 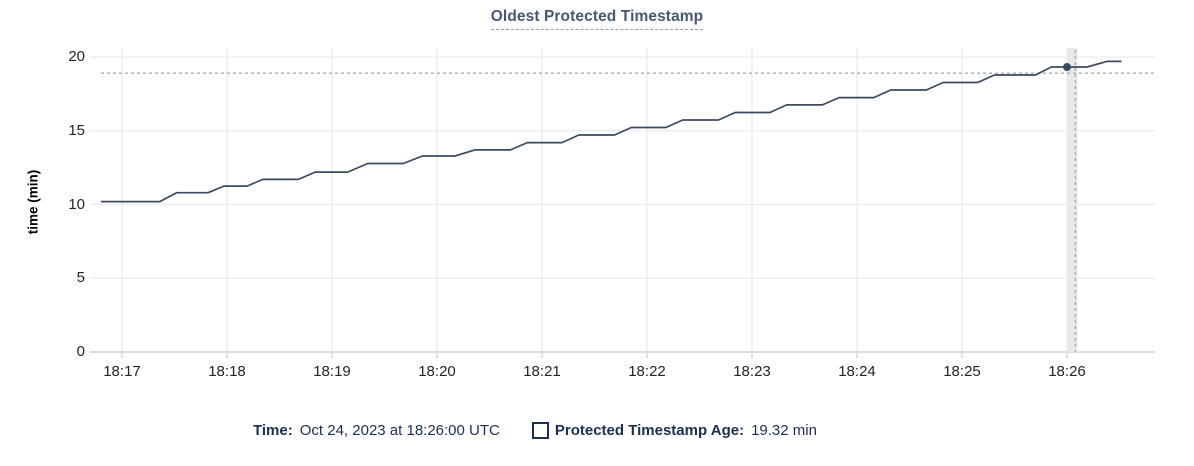 What do you see at coordinates (857, 371) in the screenshot?
I see `x-tick-label: 18:24` at bounding box center [857, 371].